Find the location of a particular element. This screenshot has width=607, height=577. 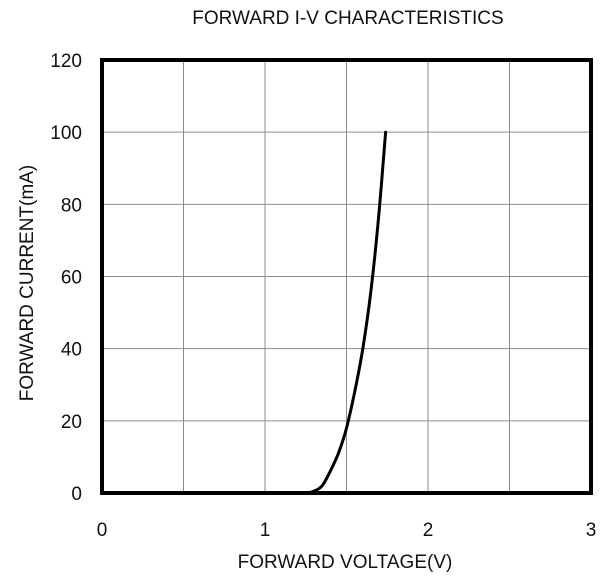

y-tick-label: 100 is located at coordinates (66, 133).